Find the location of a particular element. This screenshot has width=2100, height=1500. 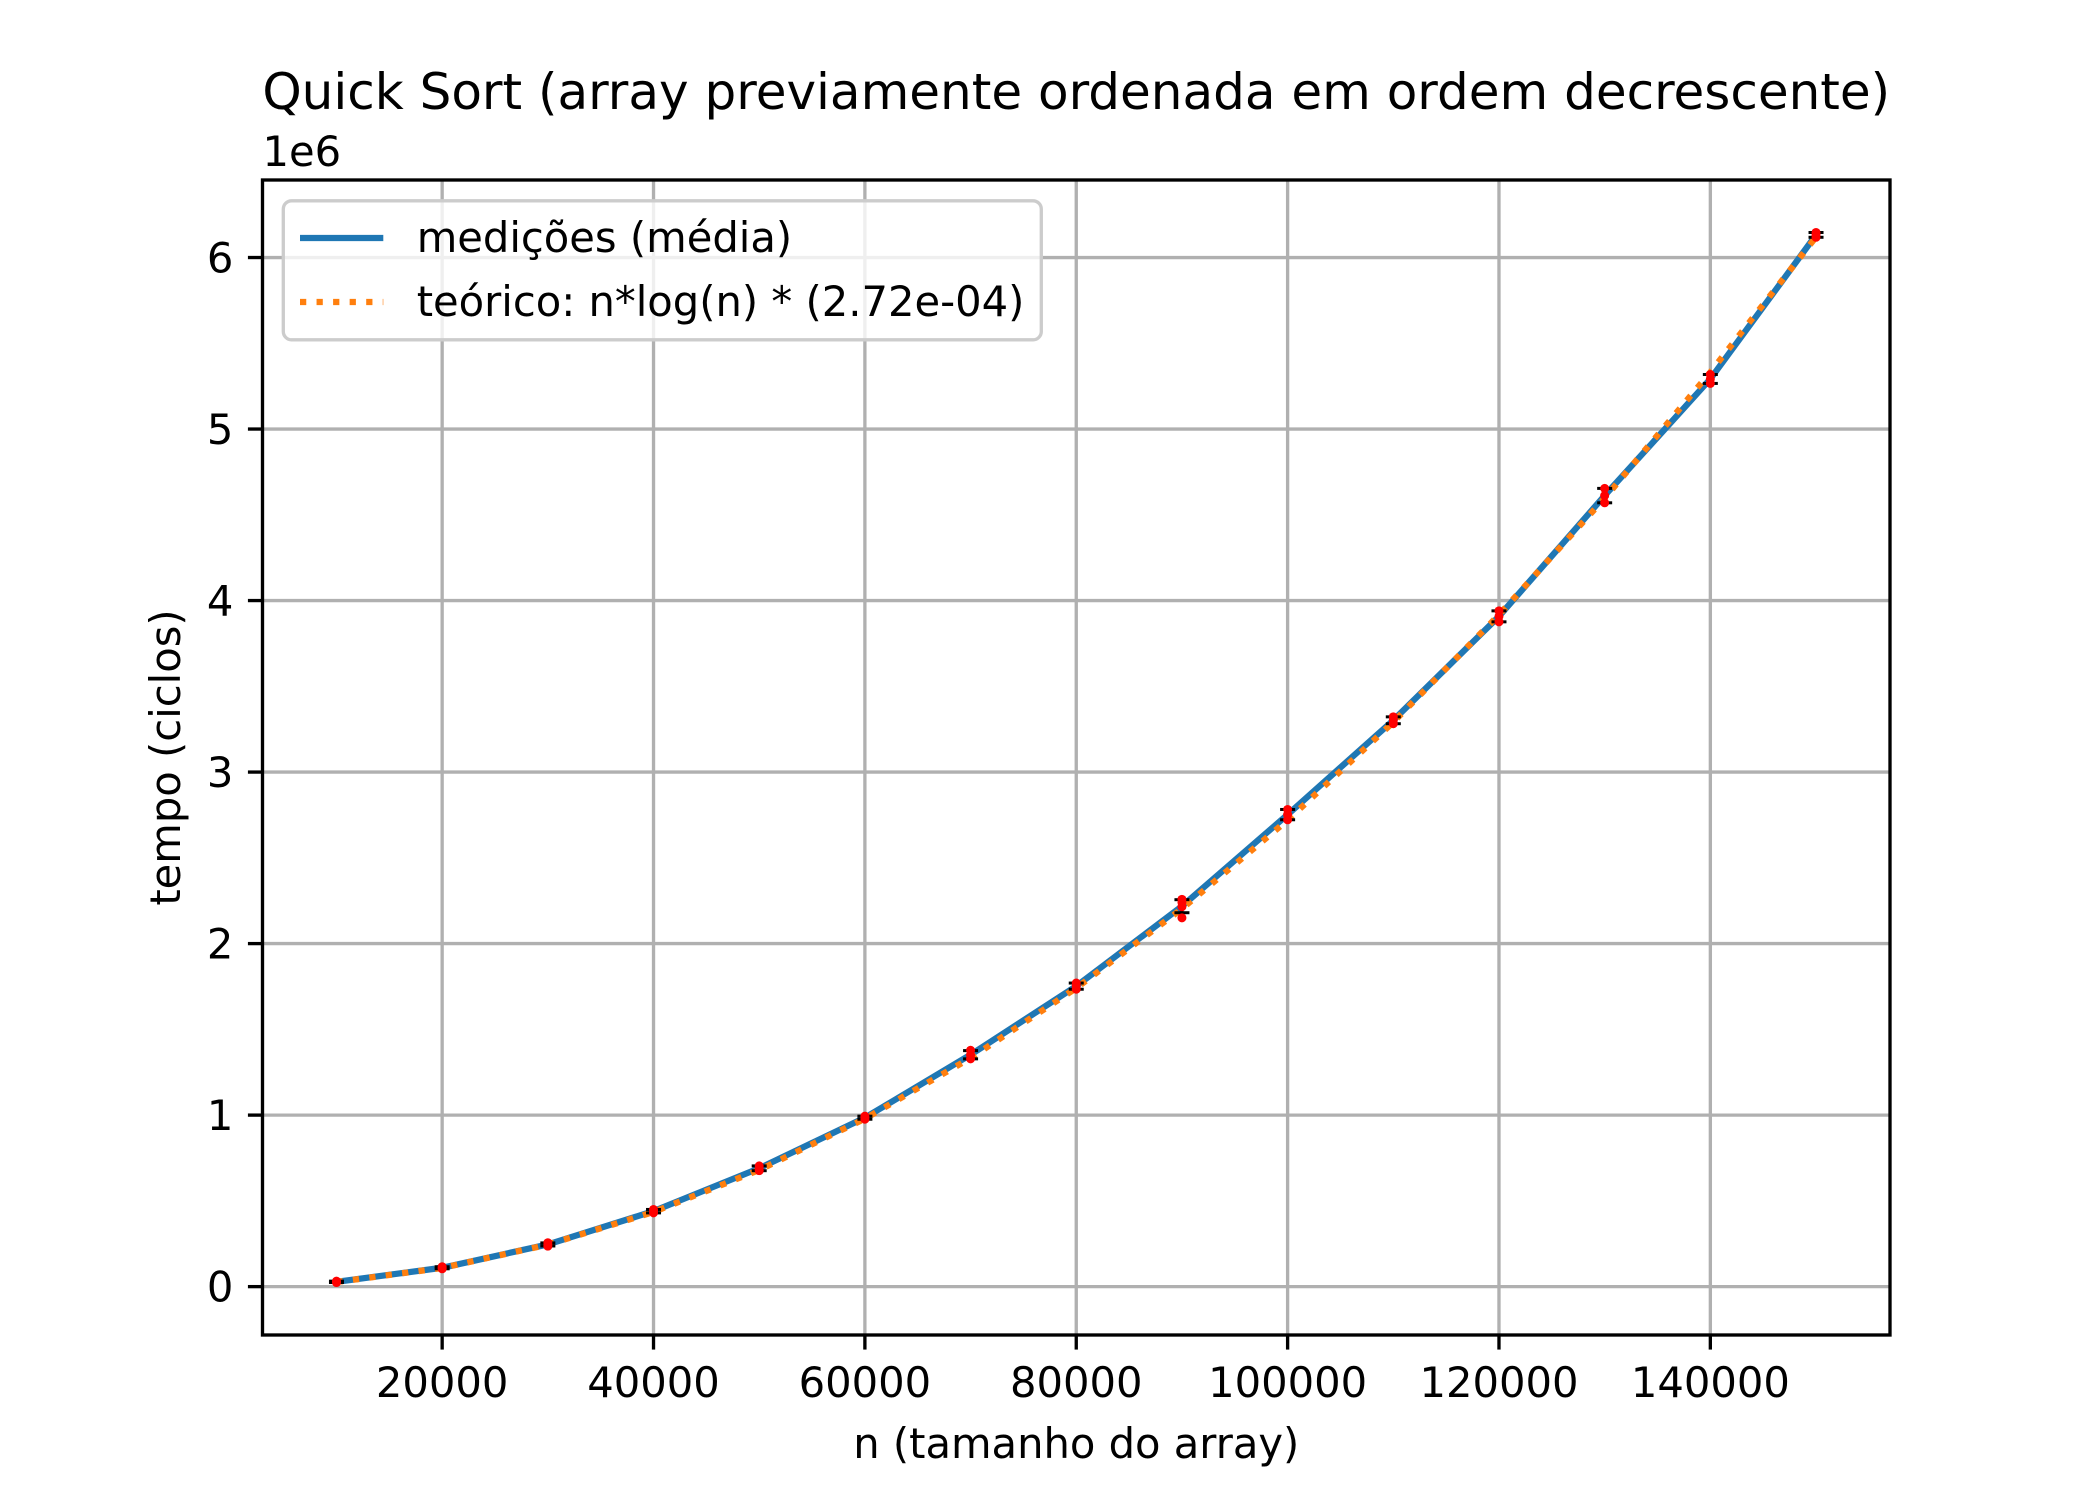

legend-label-series-2: teórico: n*log(n) * (2.72e-04) is located at coordinates (721, 301).